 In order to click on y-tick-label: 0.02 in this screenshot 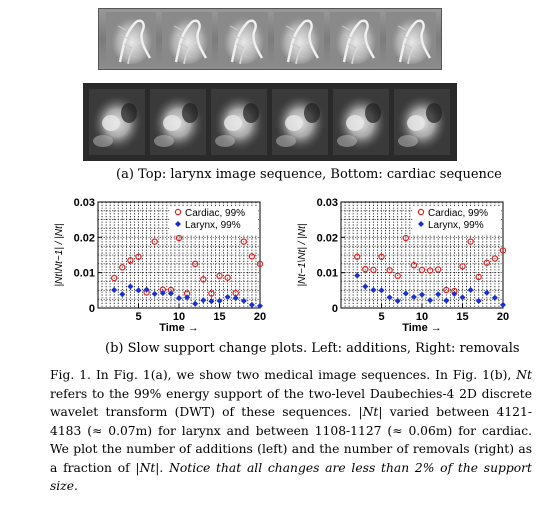, I will do `click(84, 238)`.